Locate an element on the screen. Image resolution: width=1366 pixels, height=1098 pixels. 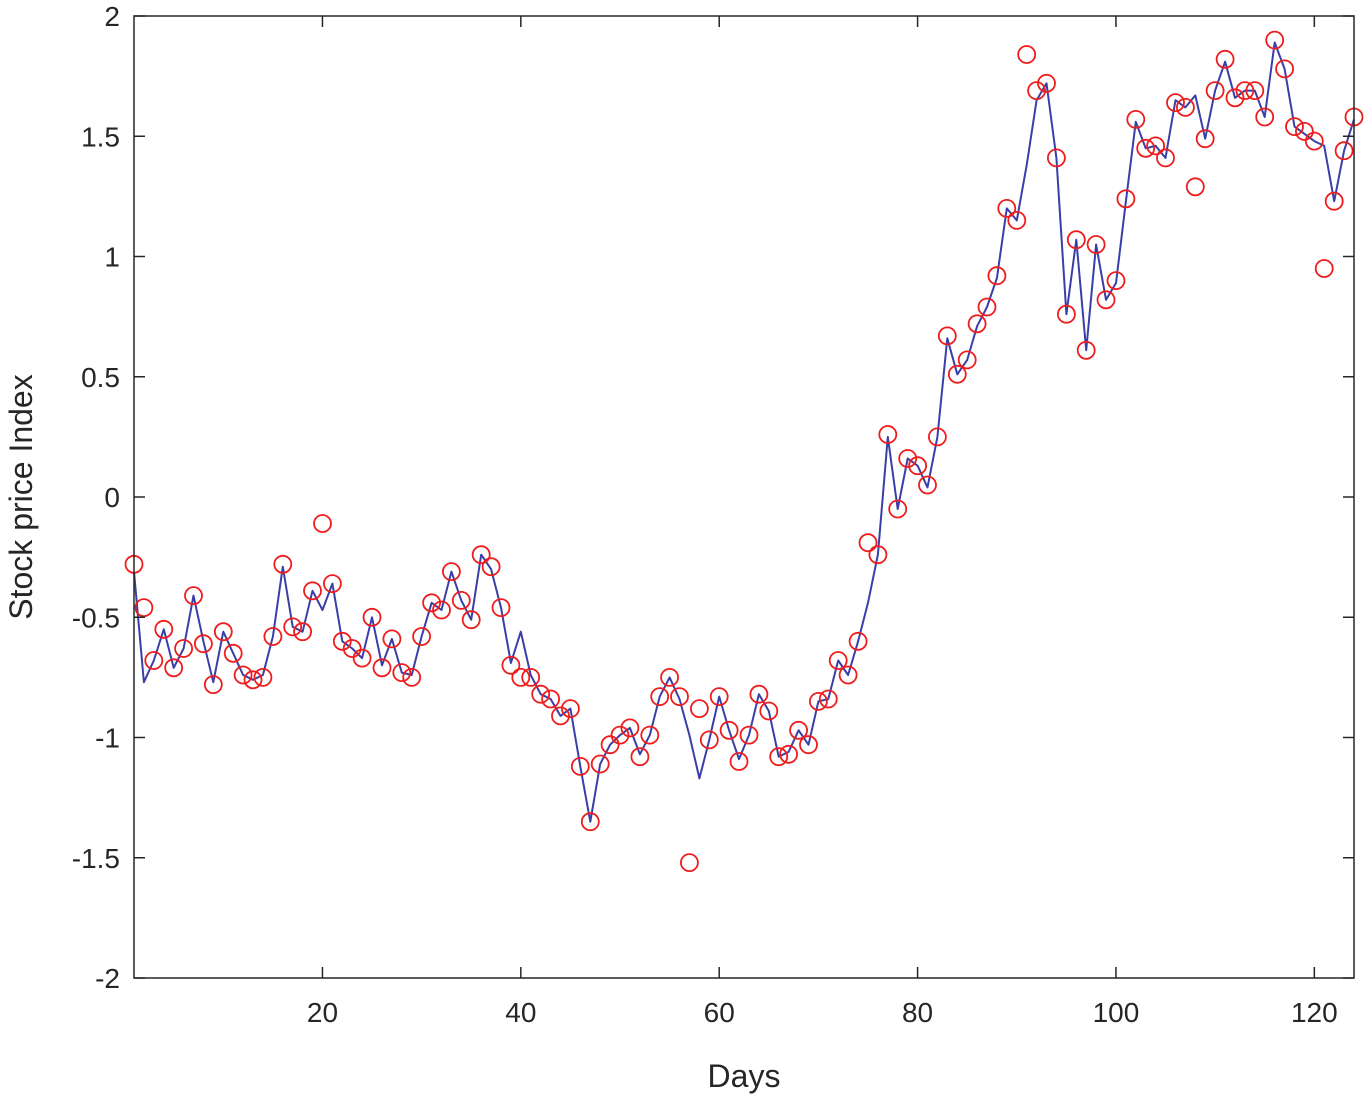
x-tick-label: 20 is located at coordinates (322, 1012).